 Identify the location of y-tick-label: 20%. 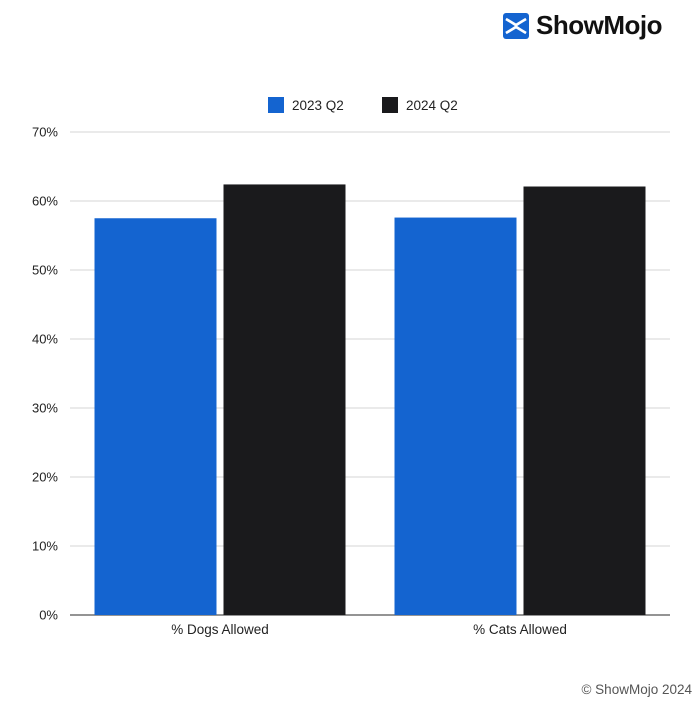
(45, 477).